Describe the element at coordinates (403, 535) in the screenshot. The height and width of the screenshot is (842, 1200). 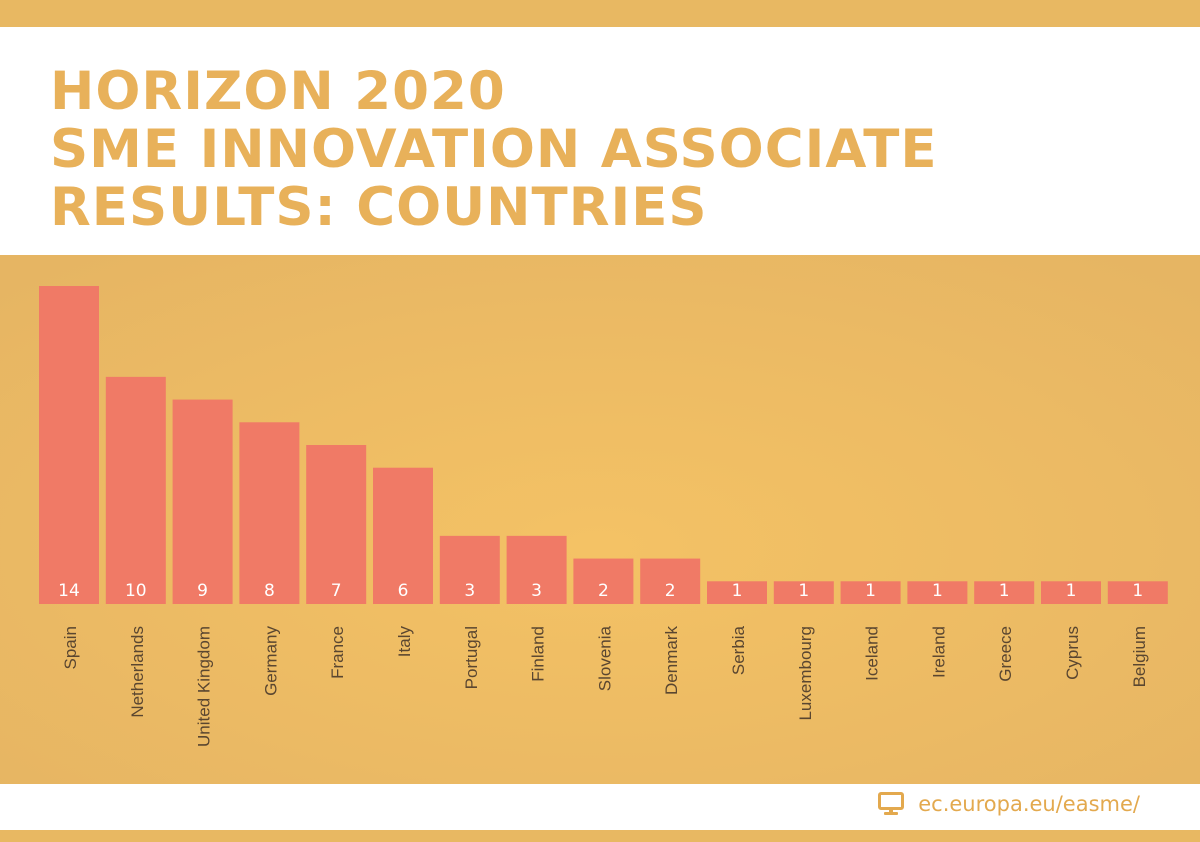
I see `bar-italy` at that location.